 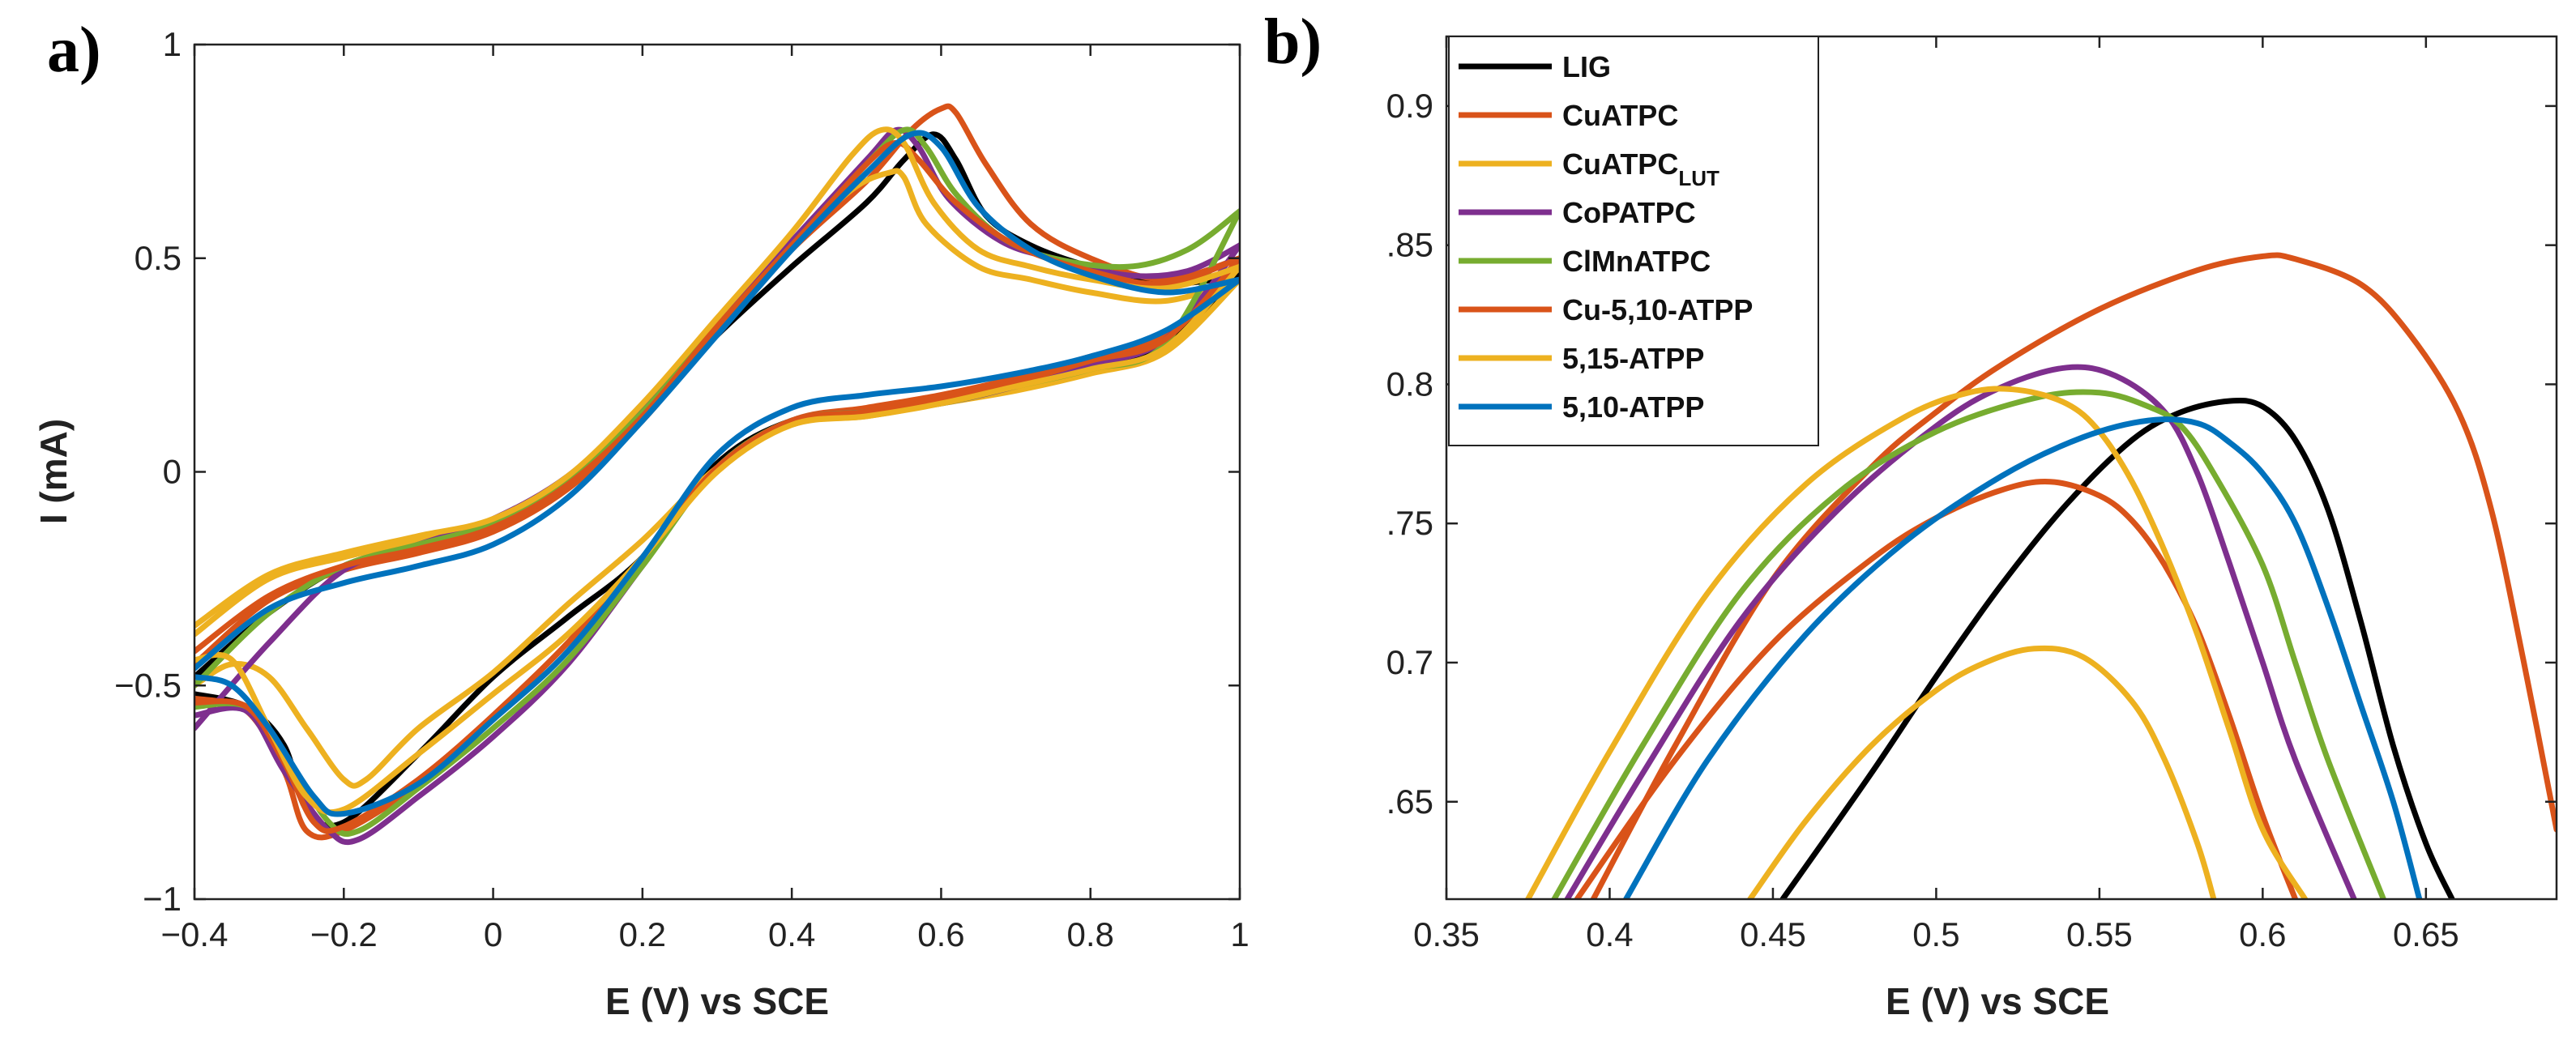 What do you see at coordinates (1409, 384) in the screenshot?
I see `panel-b-y-tick-label: 0.8` at bounding box center [1409, 384].